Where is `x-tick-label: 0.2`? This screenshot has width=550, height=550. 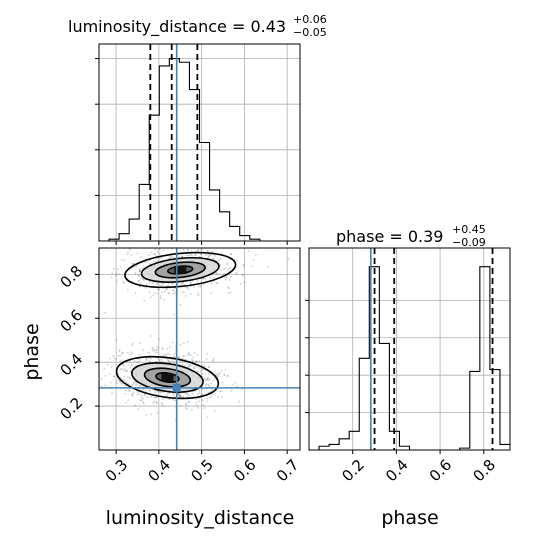 x-tick-label: 0.2 is located at coordinates (353, 471).